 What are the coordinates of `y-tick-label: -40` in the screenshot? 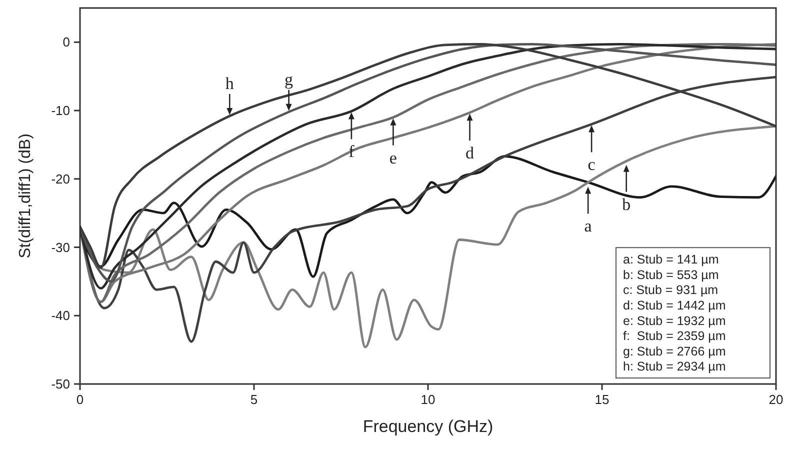 It's located at (60, 316).